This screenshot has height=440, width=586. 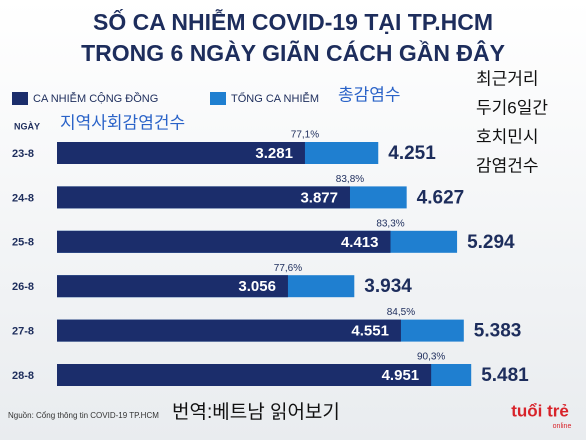 I want to click on annotation: 호치민시, so click(x=507, y=136).